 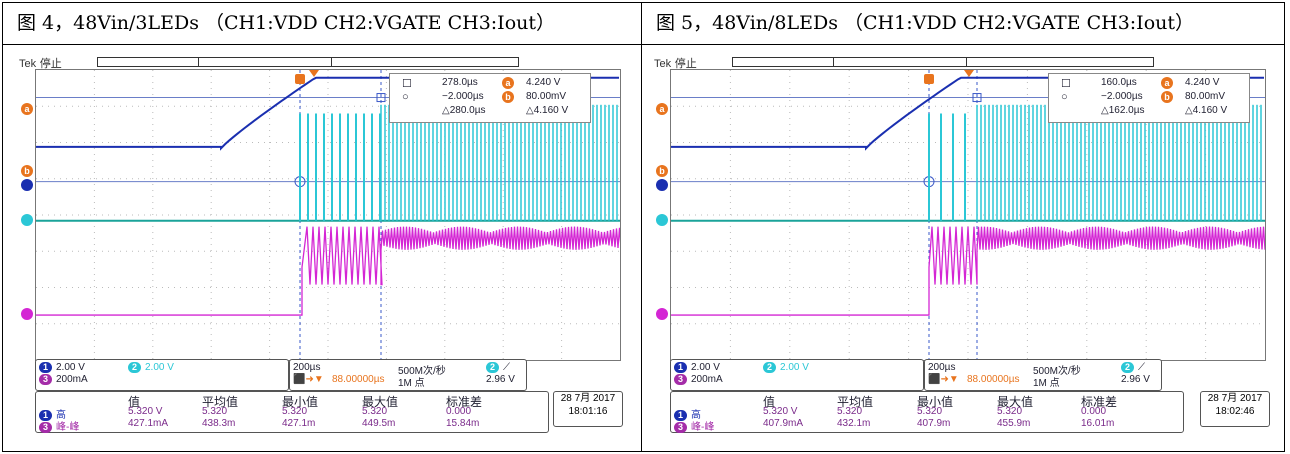 I want to click on stats-value: 16.01m, so click(x=1098, y=423).